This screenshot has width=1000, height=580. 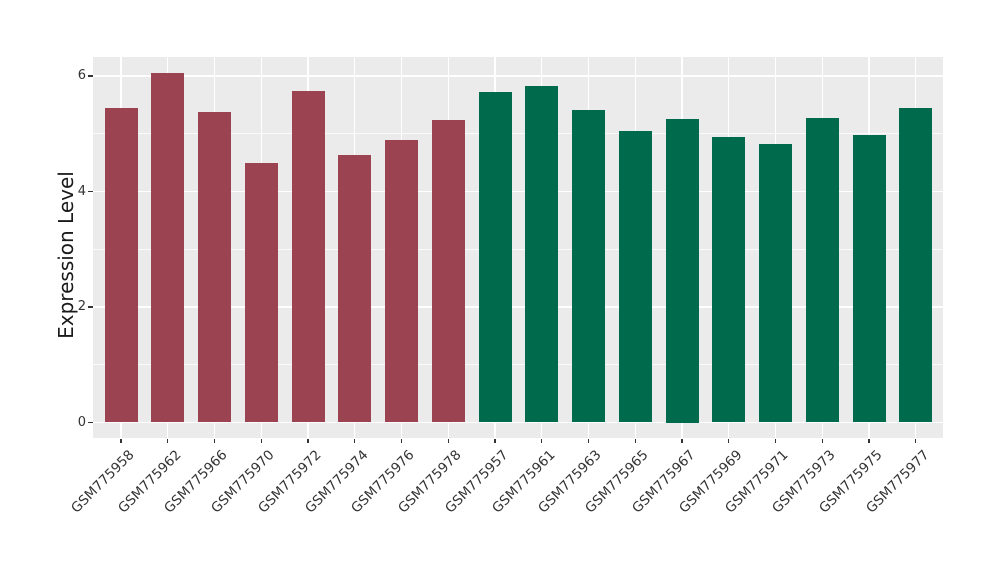 What do you see at coordinates (214, 267) in the screenshot?
I see `bar-GSM775966` at bounding box center [214, 267].